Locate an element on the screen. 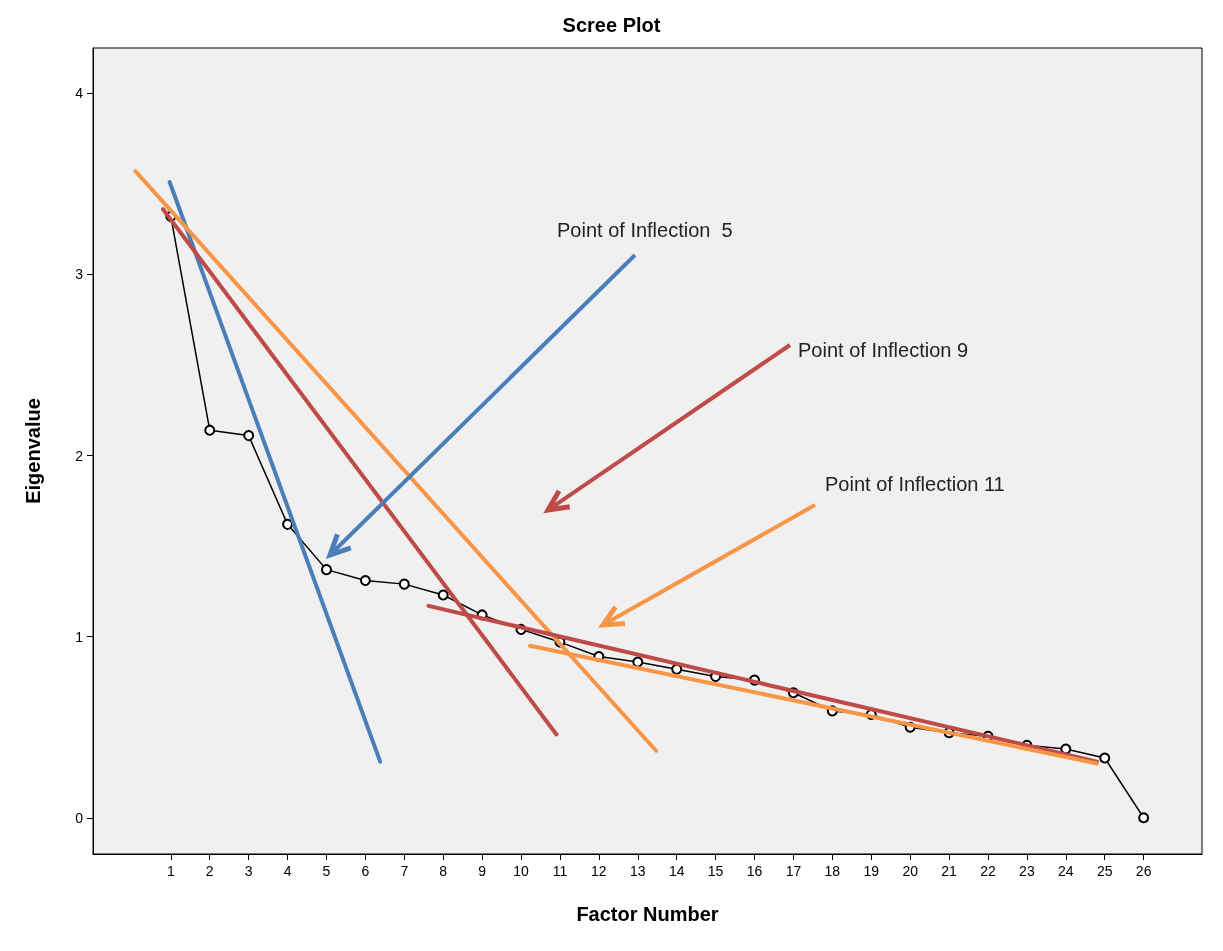  x-tick-label: 23 is located at coordinates (1027, 871).